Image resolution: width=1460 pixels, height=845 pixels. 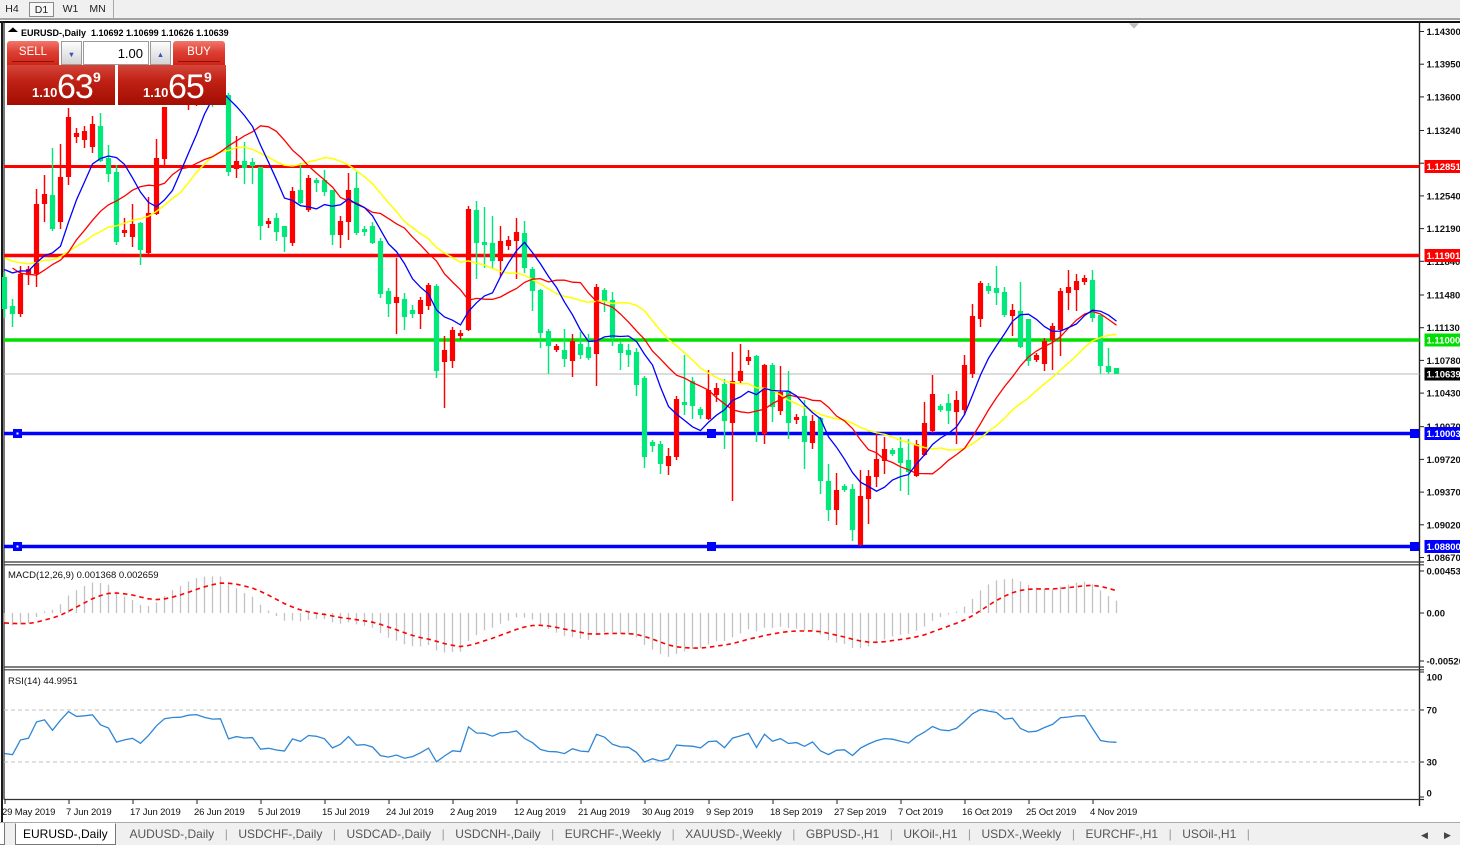 What do you see at coordinates (1443, 361) in the screenshot?
I see `svg-text: 1.10780` at bounding box center [1443, 361].